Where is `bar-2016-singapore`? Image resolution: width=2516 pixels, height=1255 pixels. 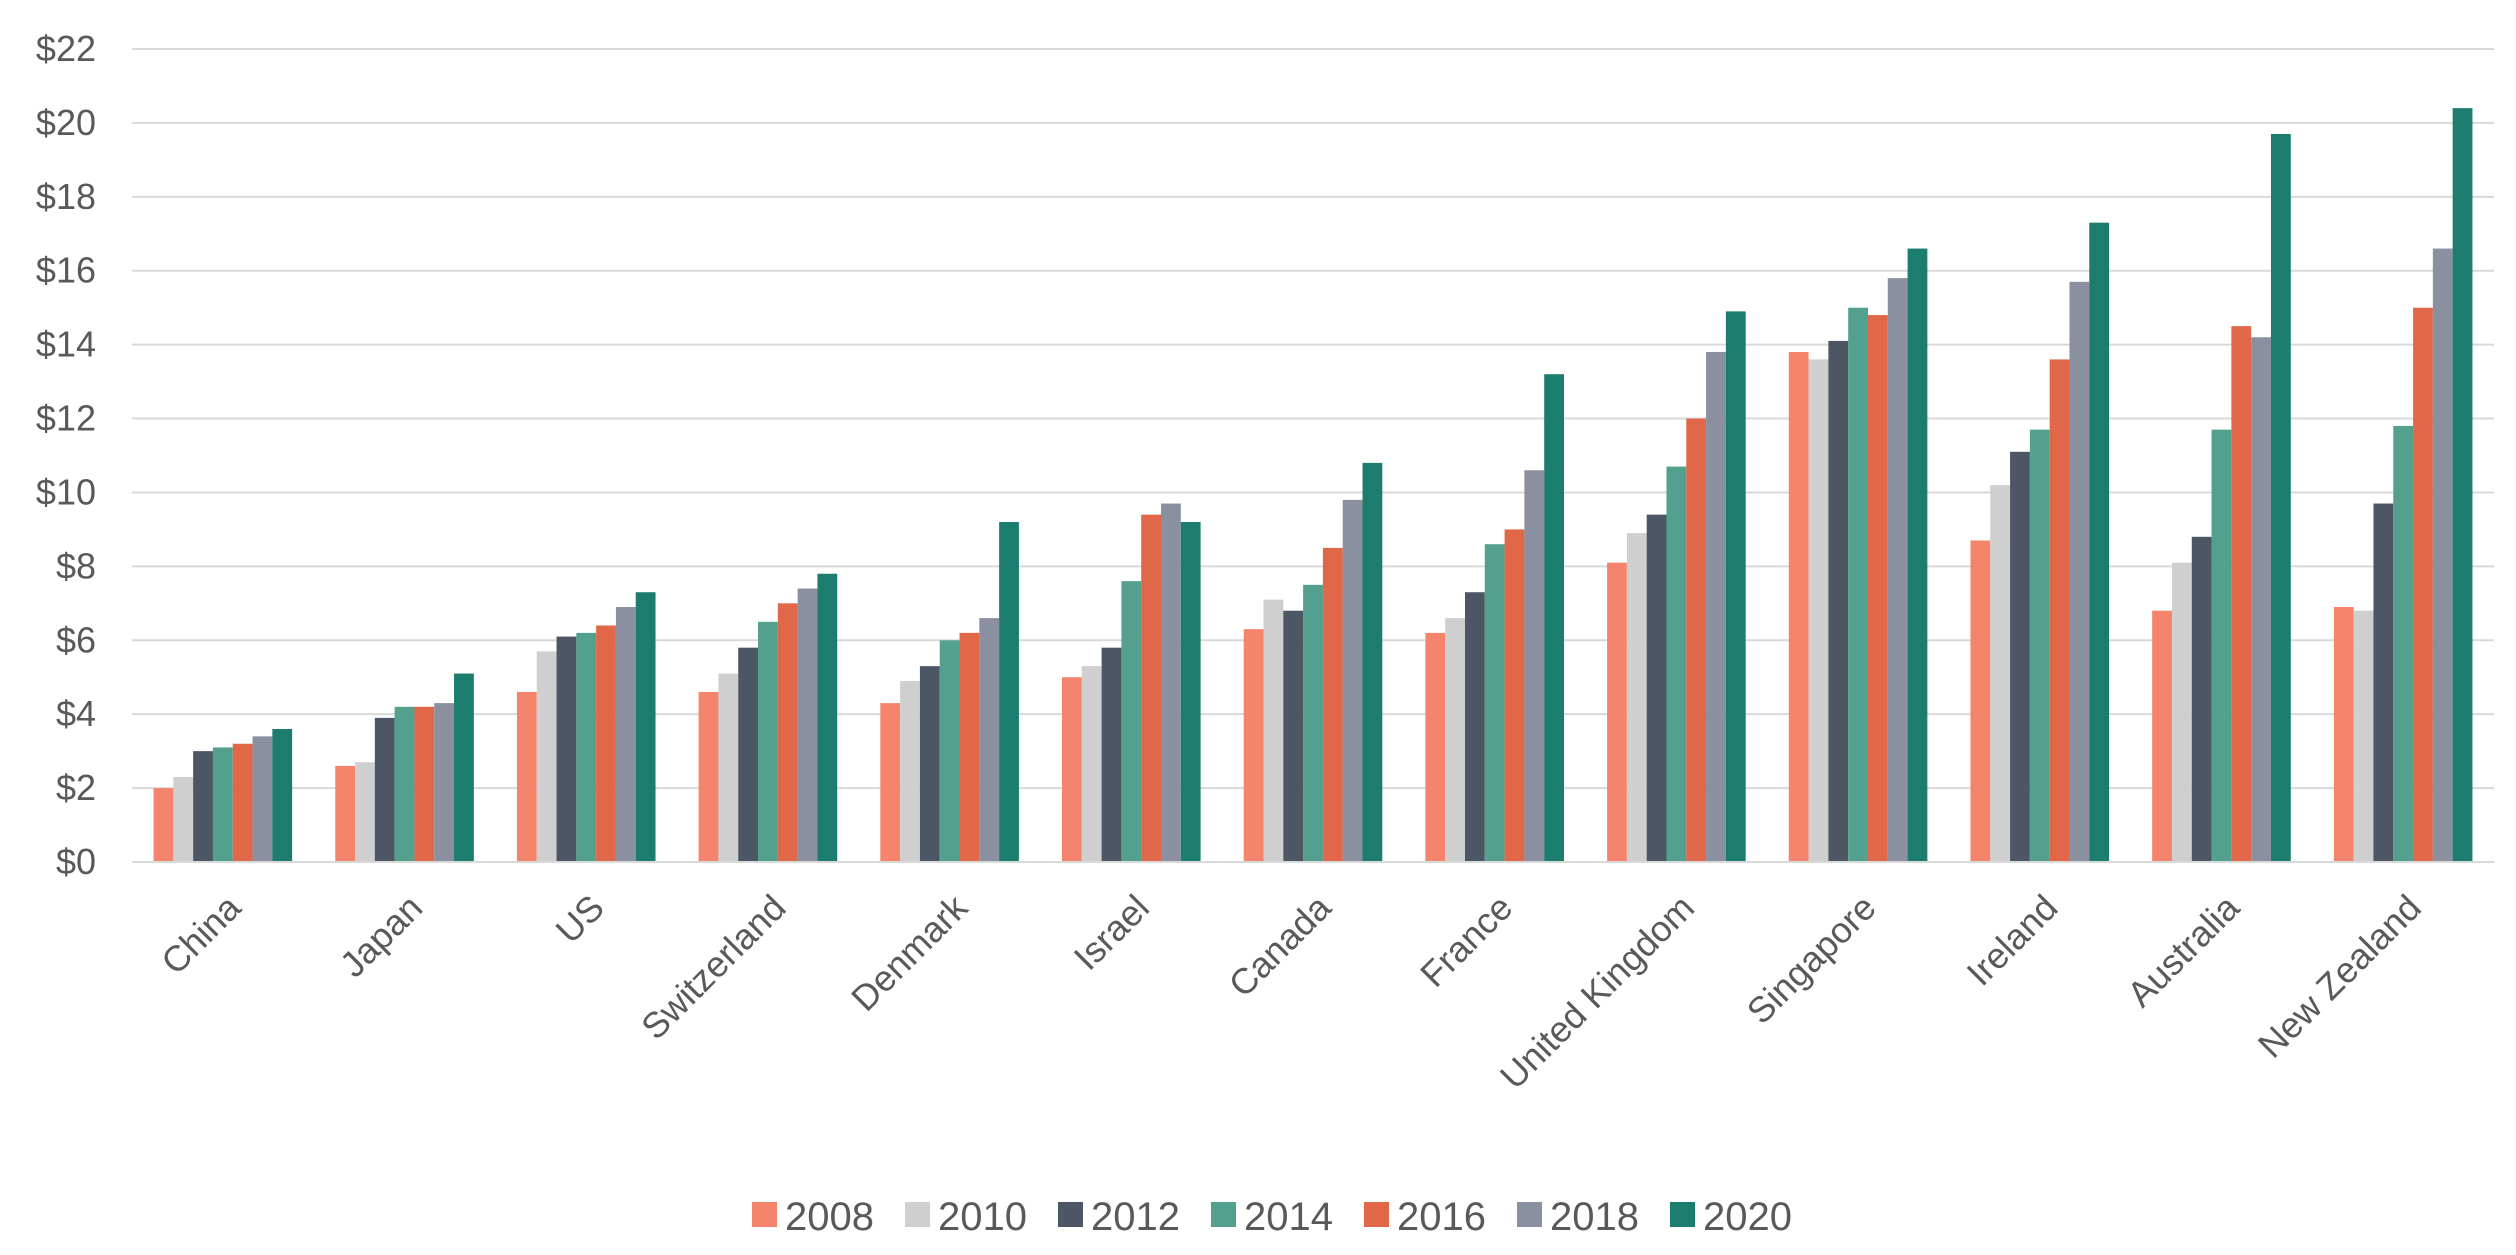 bar-2016-singapore is located at coordinates (1877, 588).